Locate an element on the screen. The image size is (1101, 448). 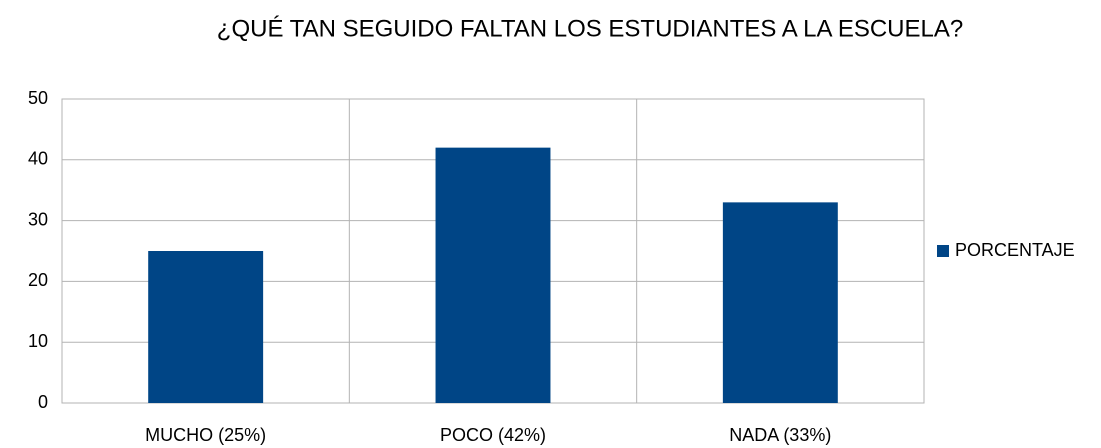
y-tick-label: 40 is located at coordinates (38, 159).